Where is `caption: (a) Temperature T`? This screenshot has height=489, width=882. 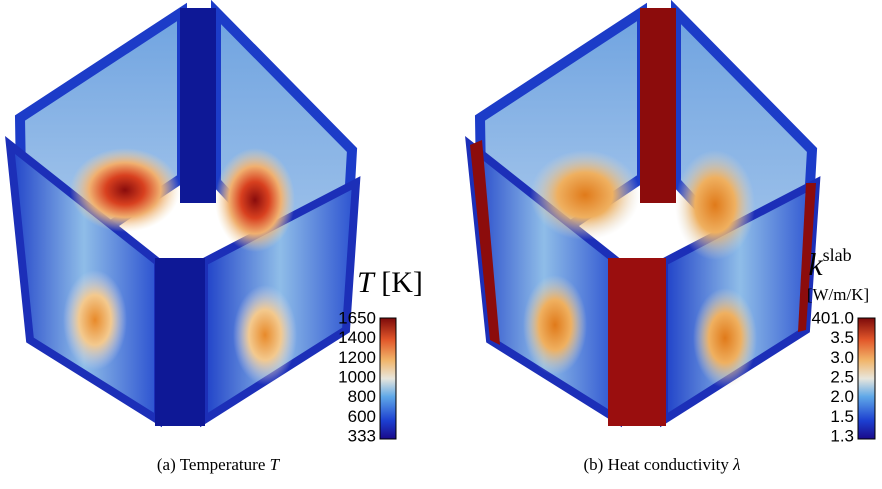 caption: (a) Temperature T is located at coordinates (219, 464).